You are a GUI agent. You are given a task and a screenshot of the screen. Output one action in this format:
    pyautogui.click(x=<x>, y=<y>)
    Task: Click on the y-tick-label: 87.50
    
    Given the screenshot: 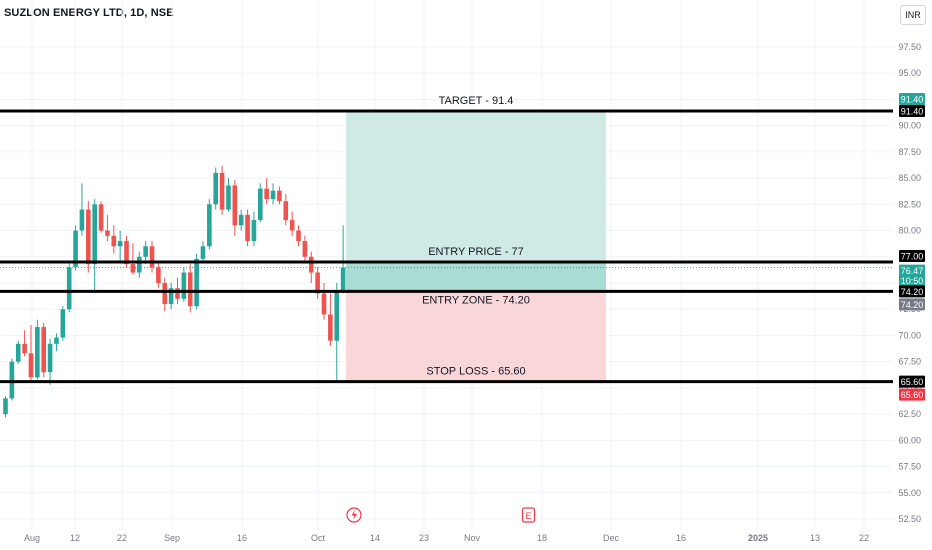 What is the action you would take?
    pyautogui.click(x=909, y=152)
    